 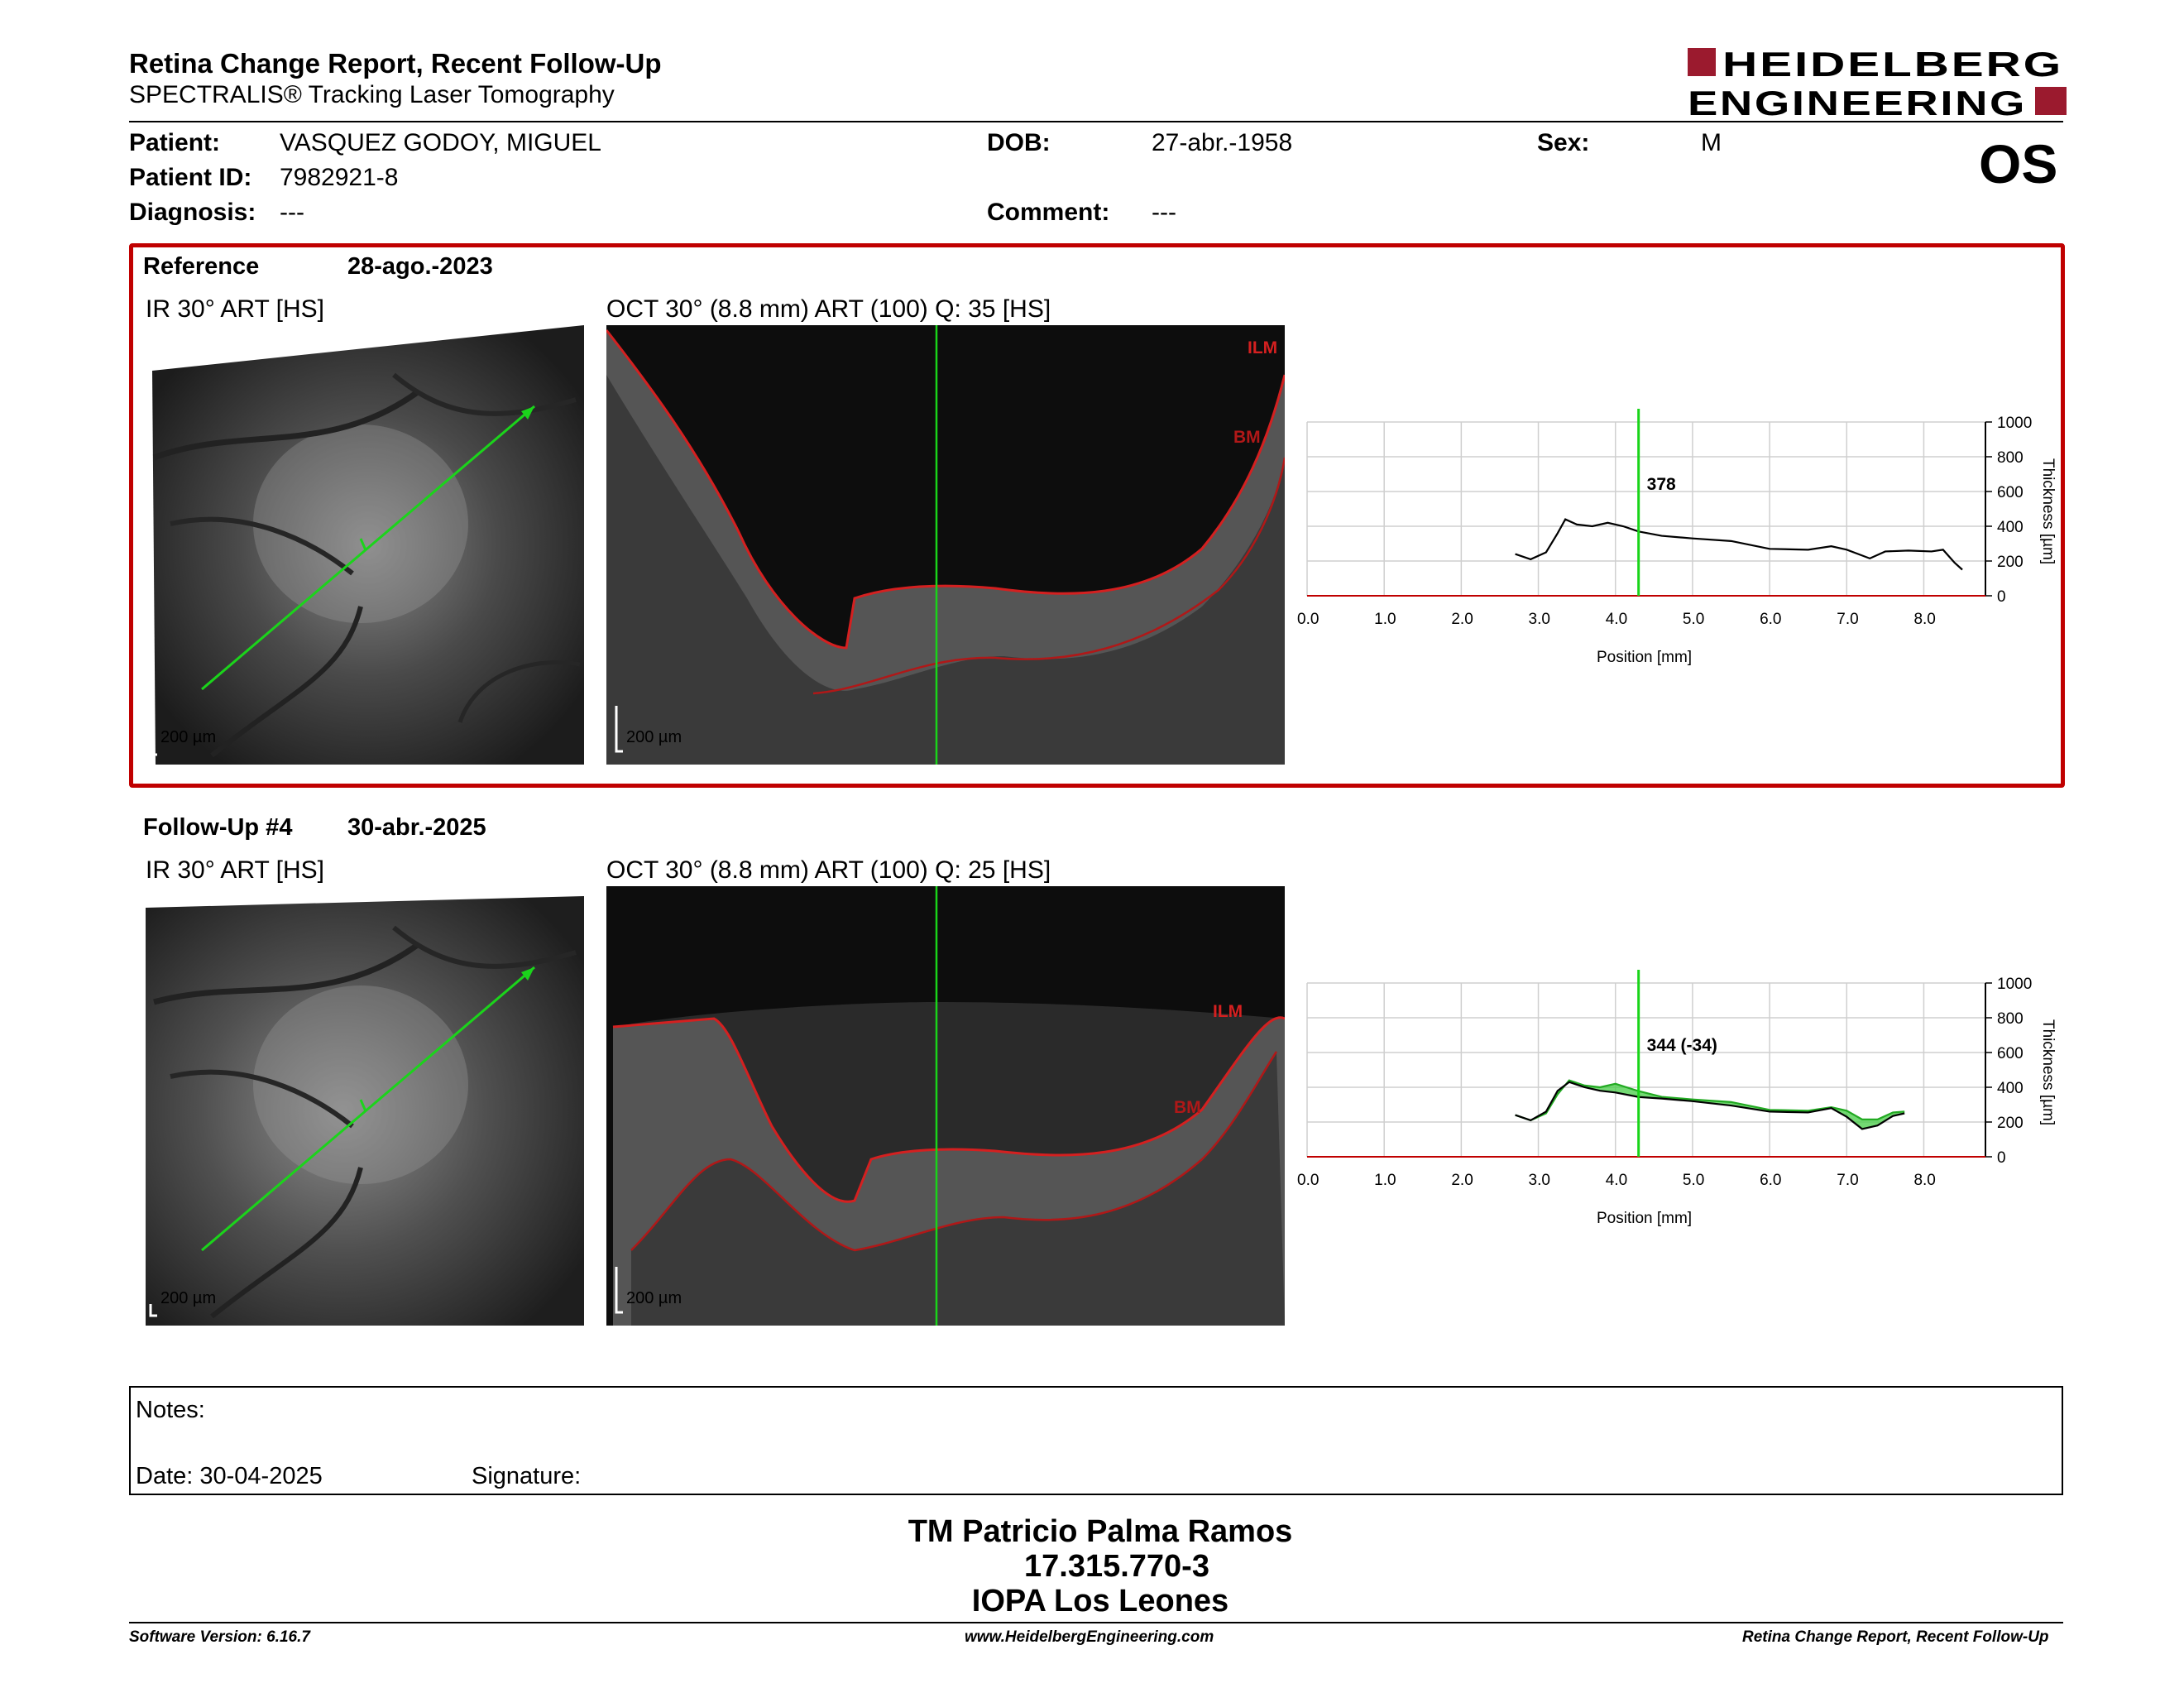 I want to click on footer-divider, so click(x=1096, y=1622).